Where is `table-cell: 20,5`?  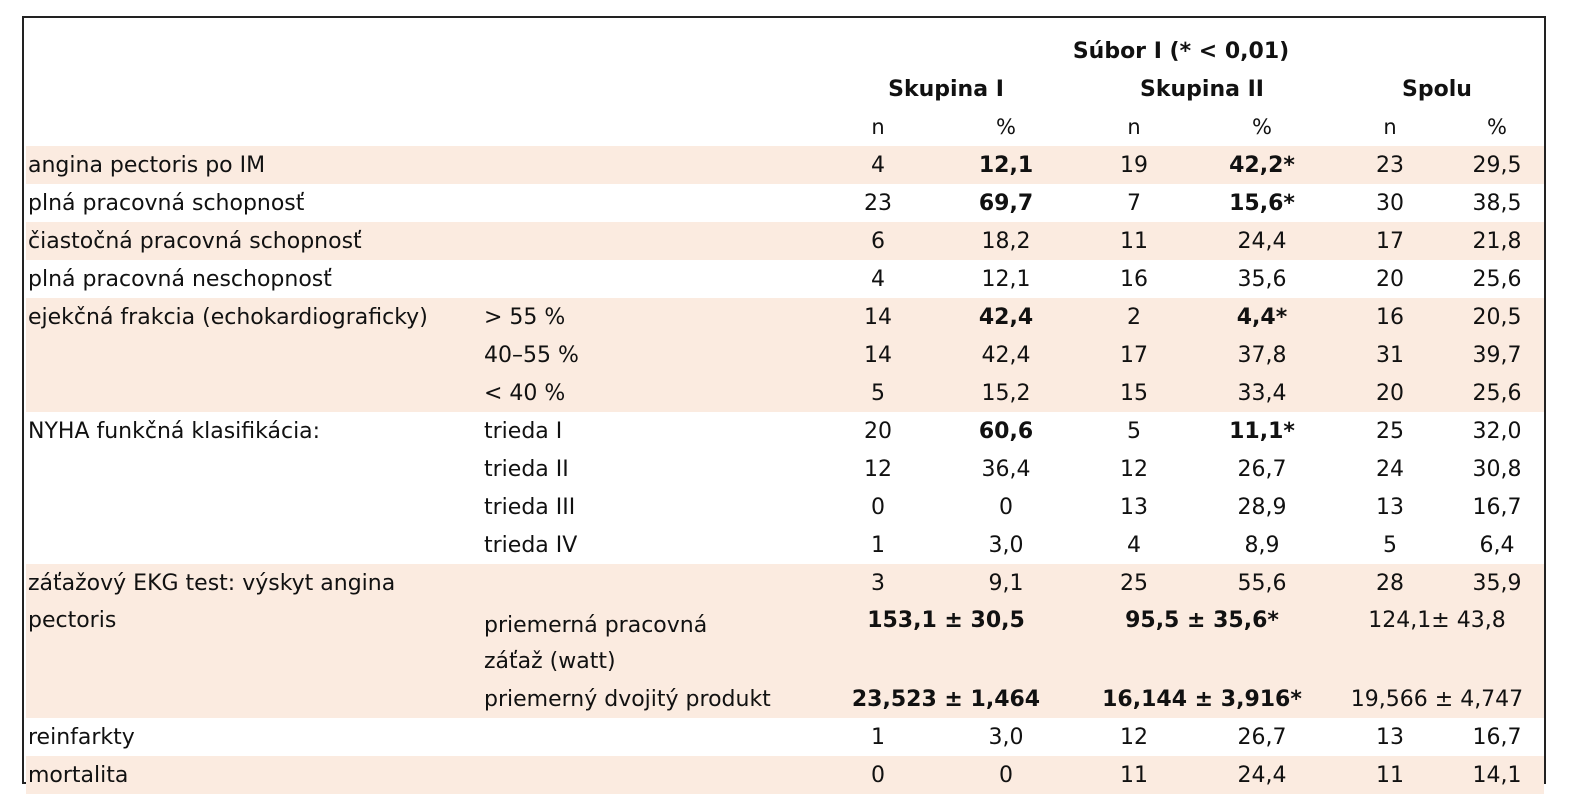
table-cell: 20,5 is located at coordinates (1497, 317).